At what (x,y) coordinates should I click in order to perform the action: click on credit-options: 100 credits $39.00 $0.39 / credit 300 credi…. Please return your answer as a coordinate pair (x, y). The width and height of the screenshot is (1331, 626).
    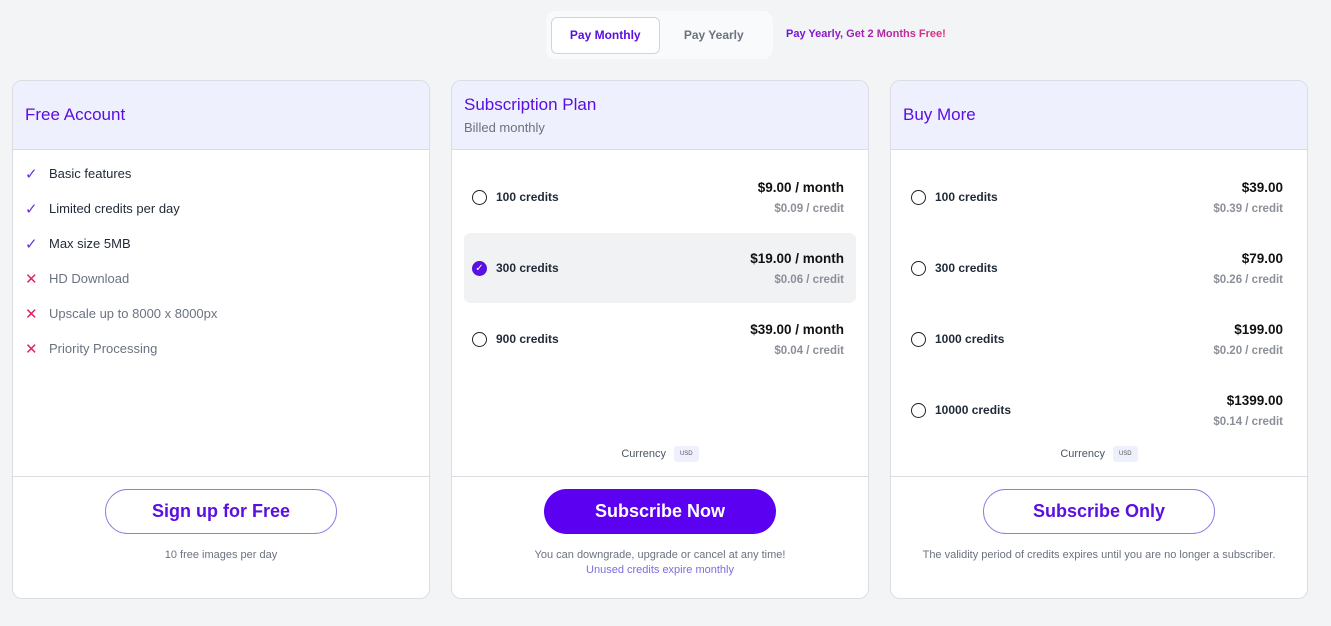
    Looking at the image, I should click on (1099, 297).